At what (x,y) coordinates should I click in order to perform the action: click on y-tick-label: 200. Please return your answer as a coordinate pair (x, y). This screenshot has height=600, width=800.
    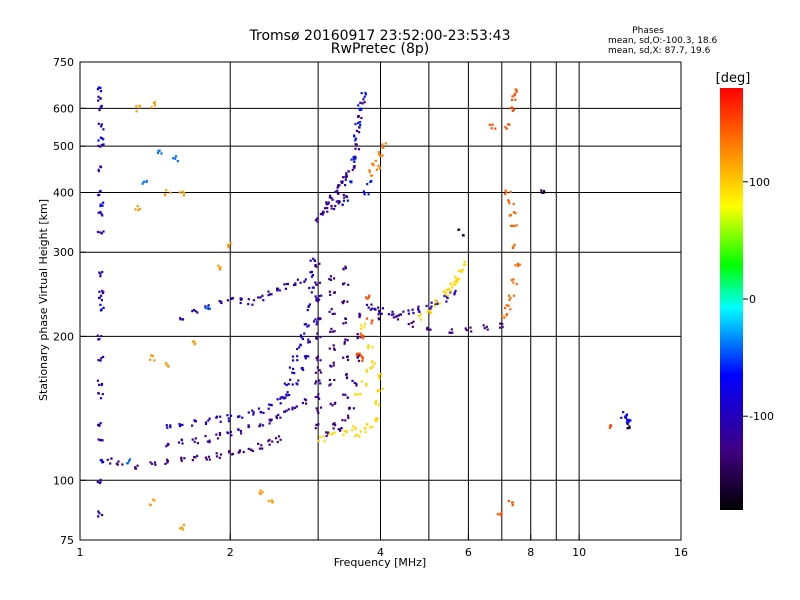
    Looking at the image, I should click on (63, 336).